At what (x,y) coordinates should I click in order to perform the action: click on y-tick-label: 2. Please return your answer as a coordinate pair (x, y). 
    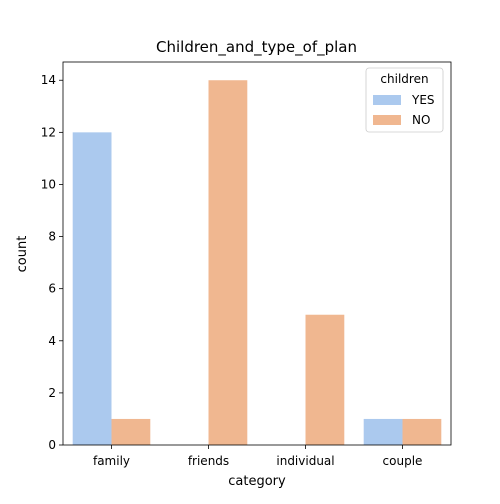
    Looking at the image, I should click on (52, 393).